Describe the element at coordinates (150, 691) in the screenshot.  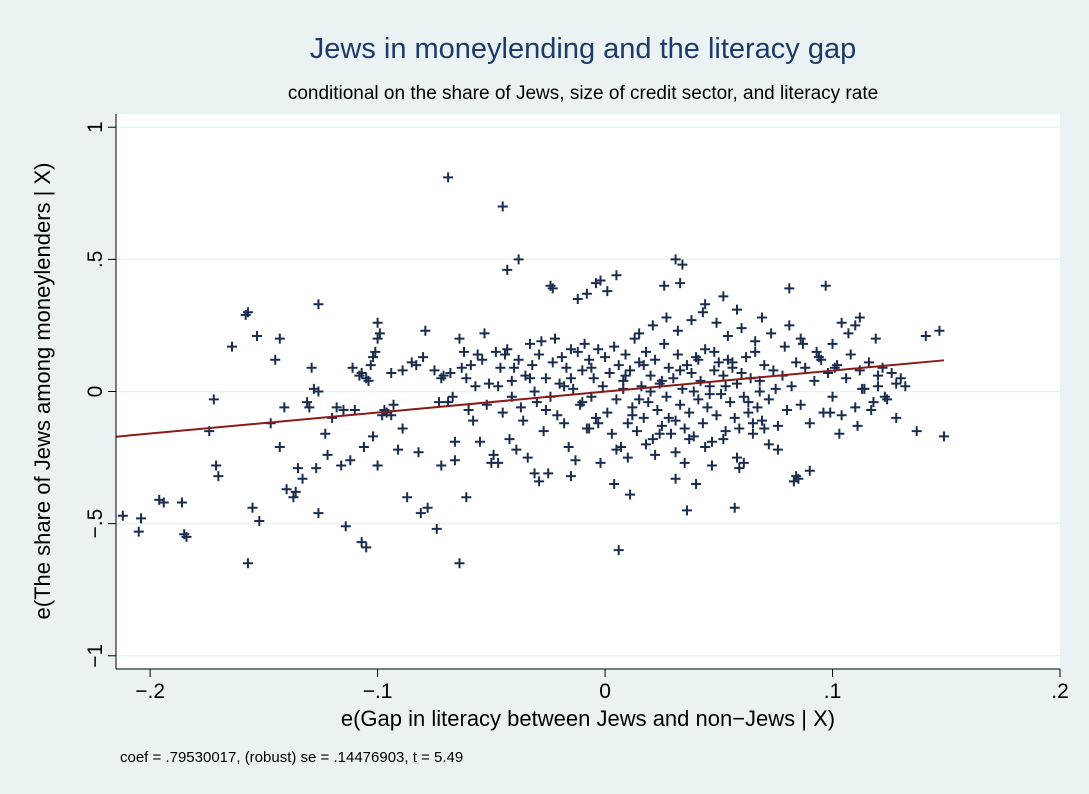
I see `x-tick-label-0: −.2` at that location.